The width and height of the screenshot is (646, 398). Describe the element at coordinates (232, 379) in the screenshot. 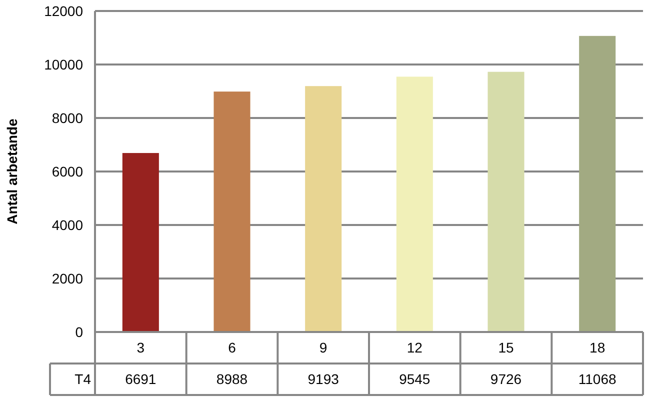

I see `data-label: 8988` at that location.